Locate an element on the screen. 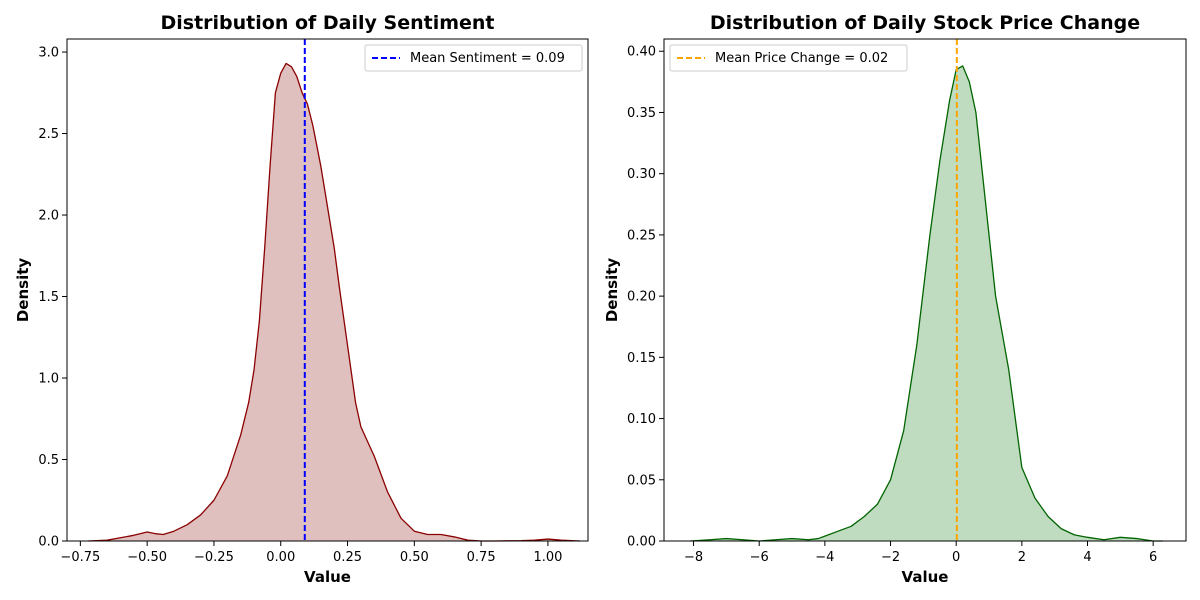  sentiment-y-ticks: 0.0 0.5 1.0 1.5 2.0 2.5 3.0 is located at coordinates (52, 298).